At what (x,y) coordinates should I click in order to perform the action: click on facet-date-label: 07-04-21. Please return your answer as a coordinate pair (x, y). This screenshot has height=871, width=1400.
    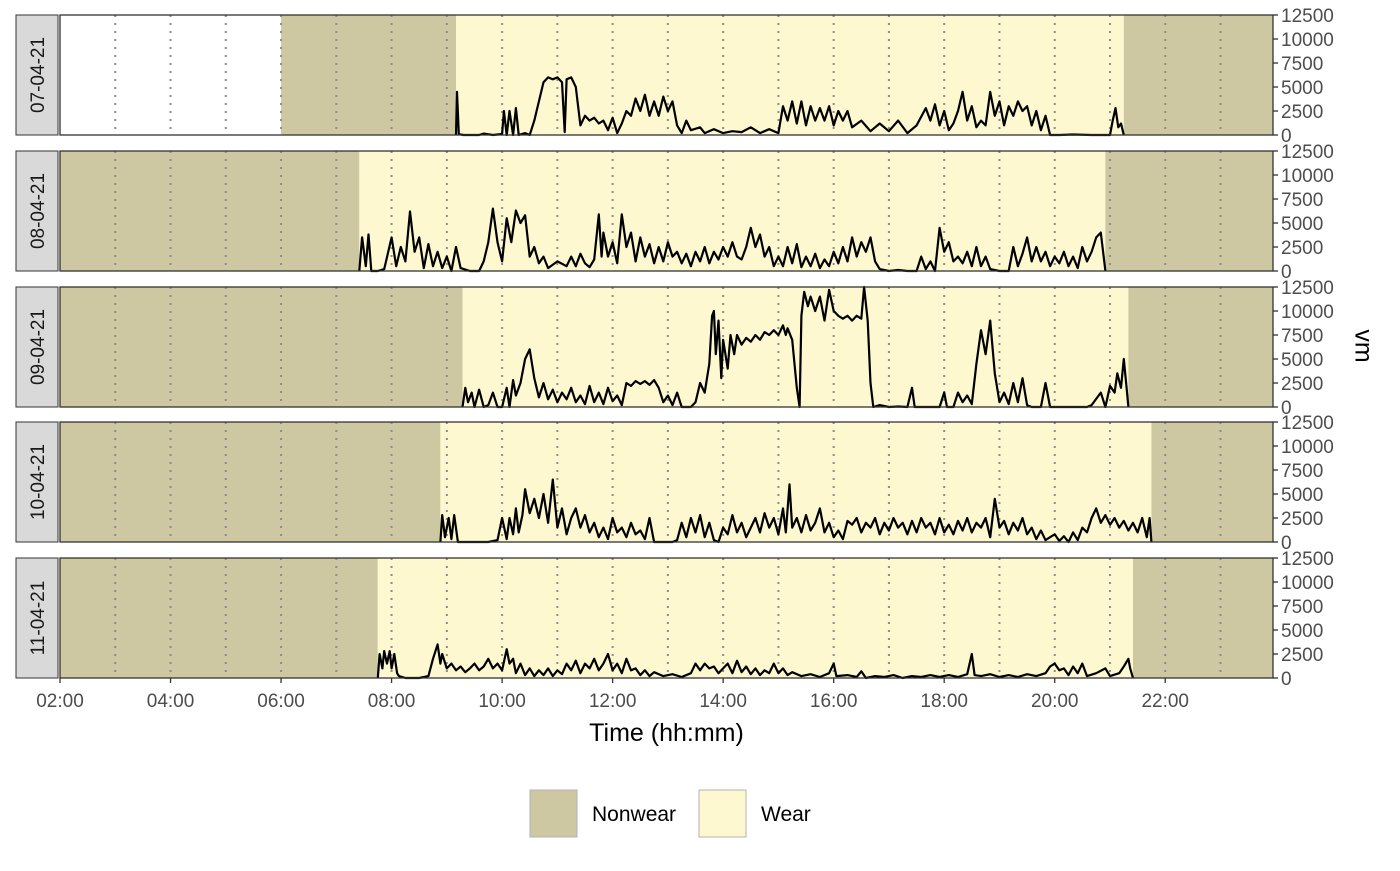
    Looking at the image, I should click on (38, 75).